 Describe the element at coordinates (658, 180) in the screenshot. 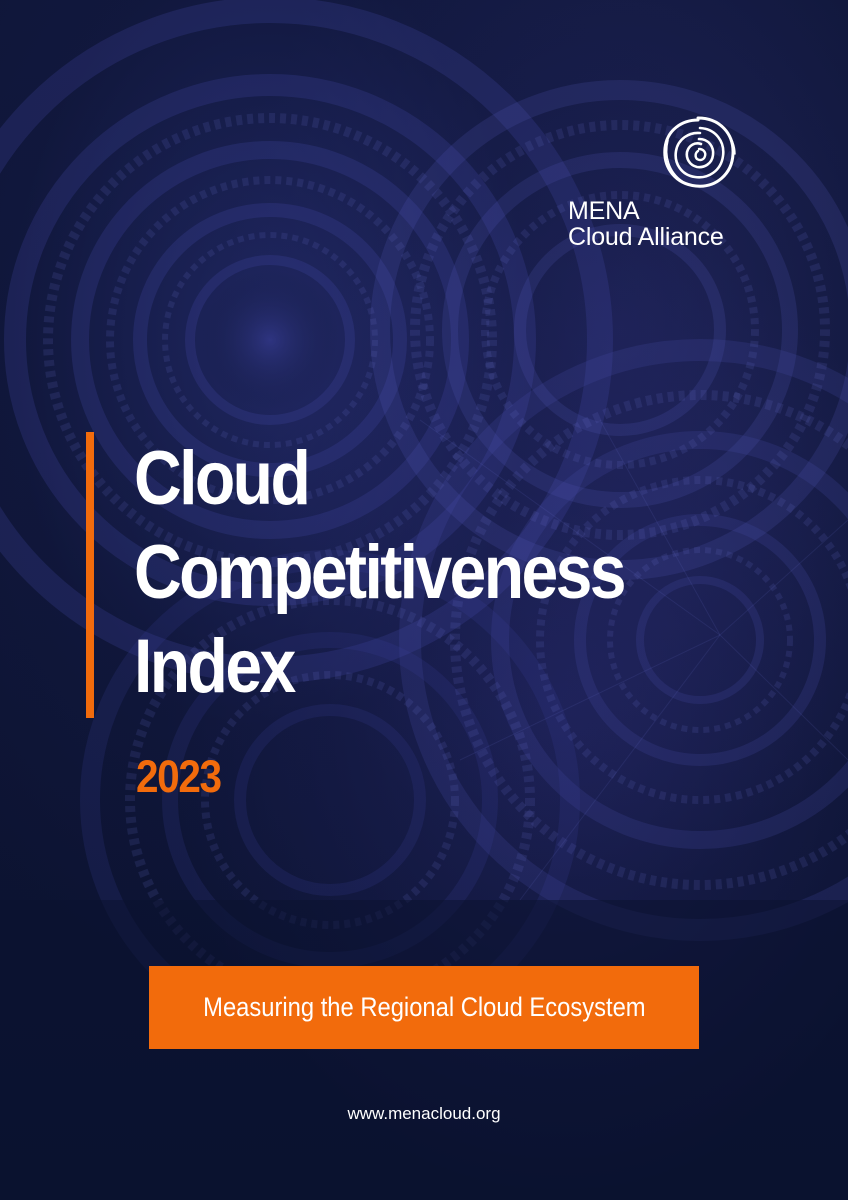

I see `mena-cloud-alliance-logo: MENA Cloud Alliance` at that location.